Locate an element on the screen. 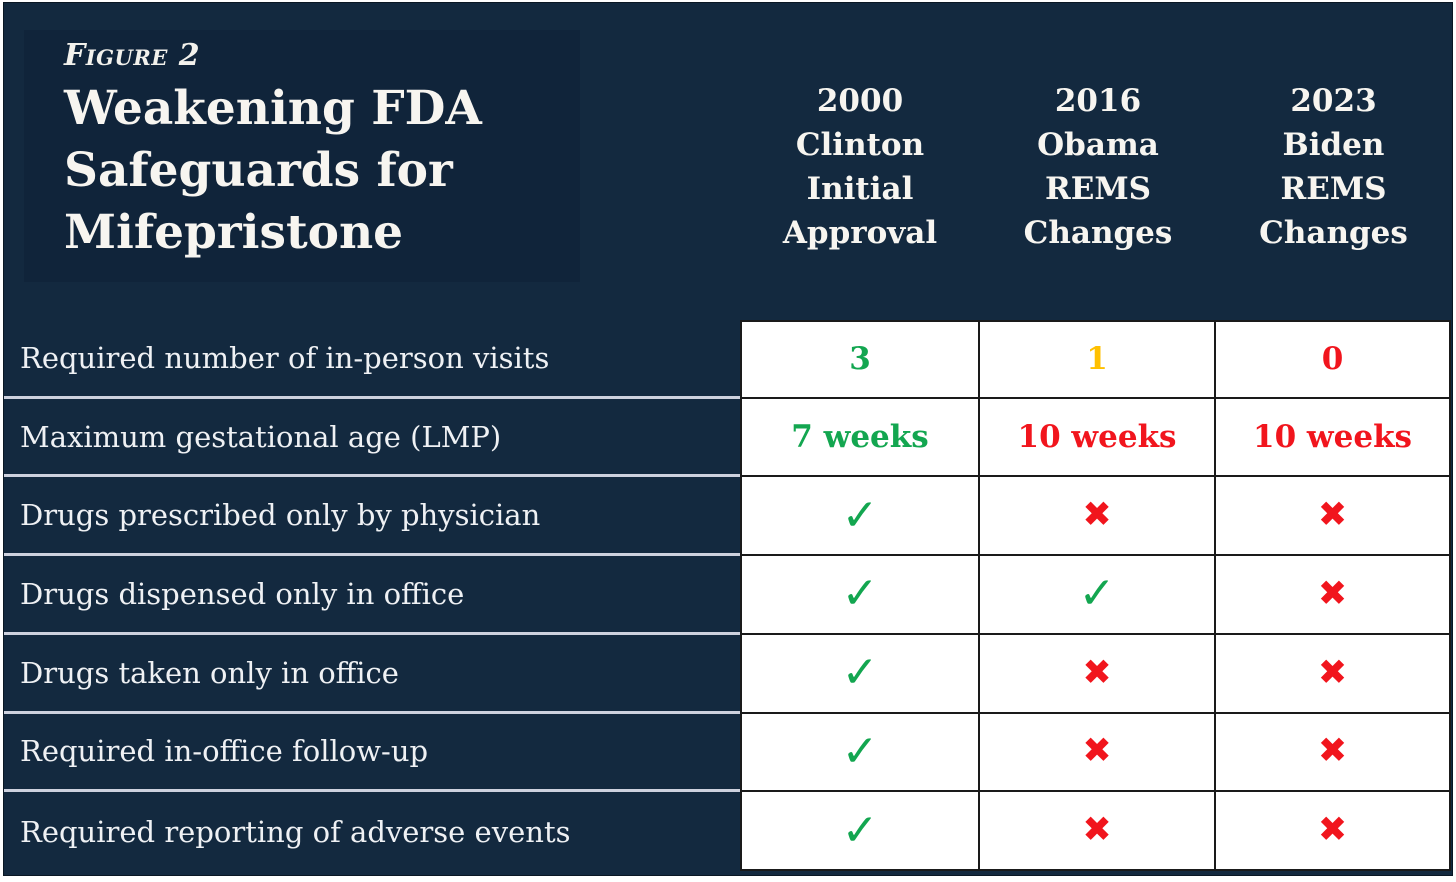 Image resolution: width=1456 pixels, height=882 pixels. cell-value: 1 is located at coordinates (1097, 359).